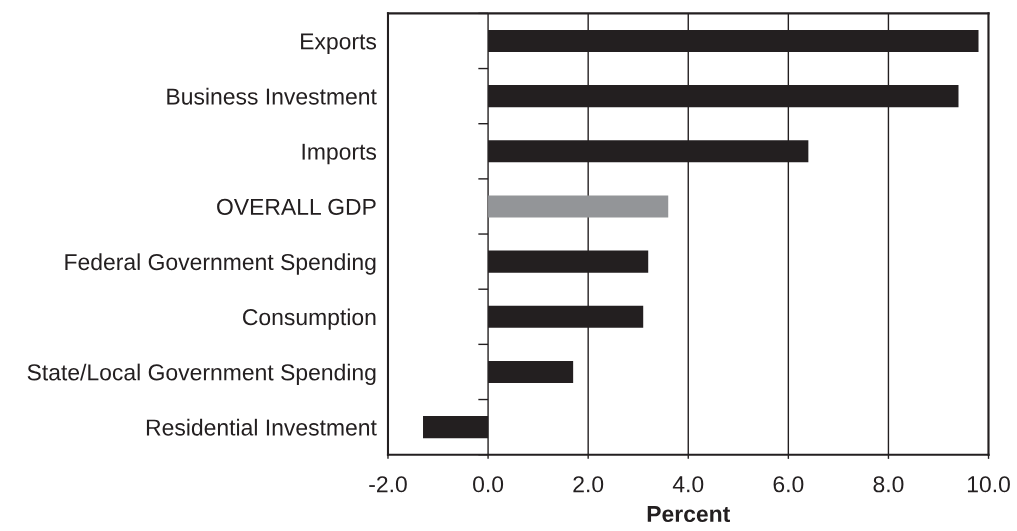 Image resolution: width=1017 pixels, height=531 pixels. I want to click on x-tick-label: 6.0, so click(788, 484).